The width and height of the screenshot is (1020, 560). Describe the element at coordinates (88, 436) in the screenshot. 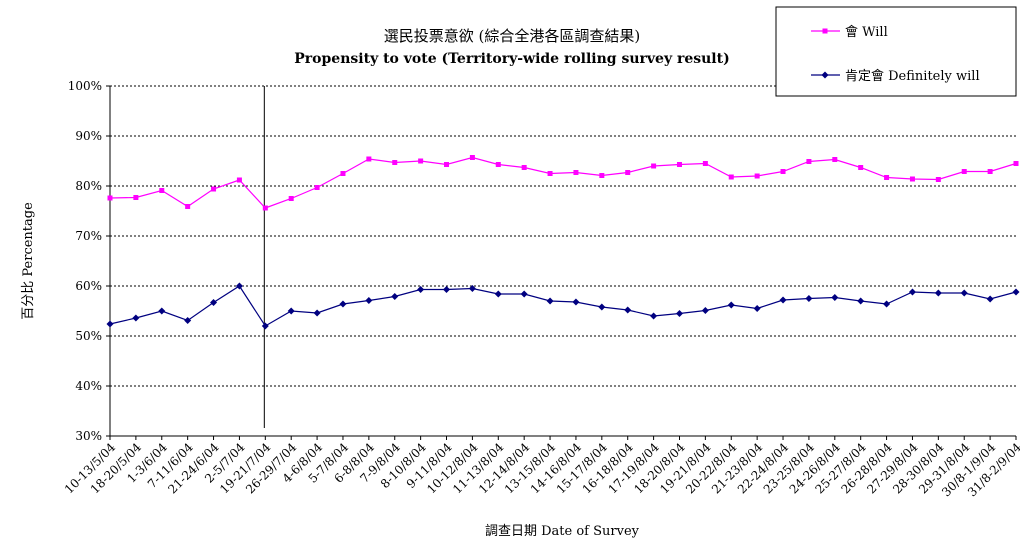

I see `y-tick-label: 30%` at that location.